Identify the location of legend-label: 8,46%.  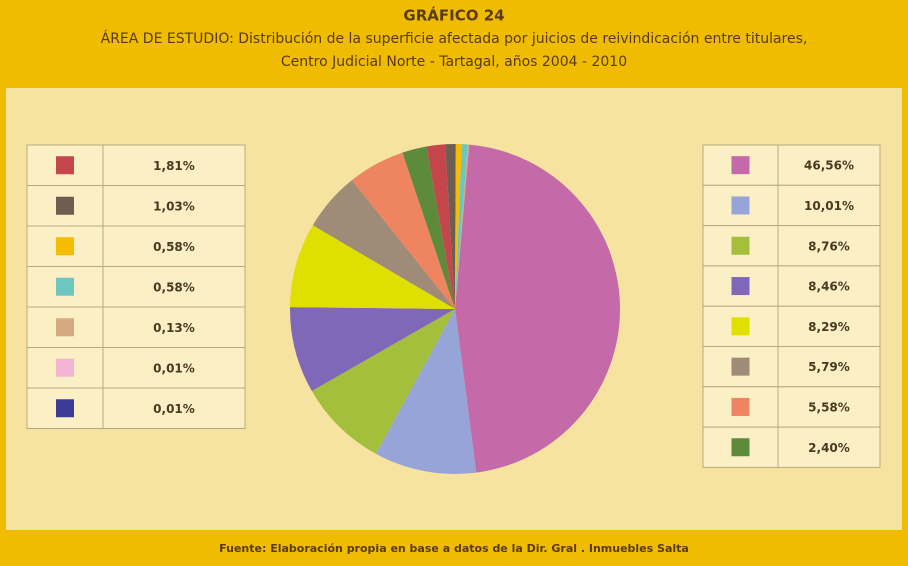
(829, 287).